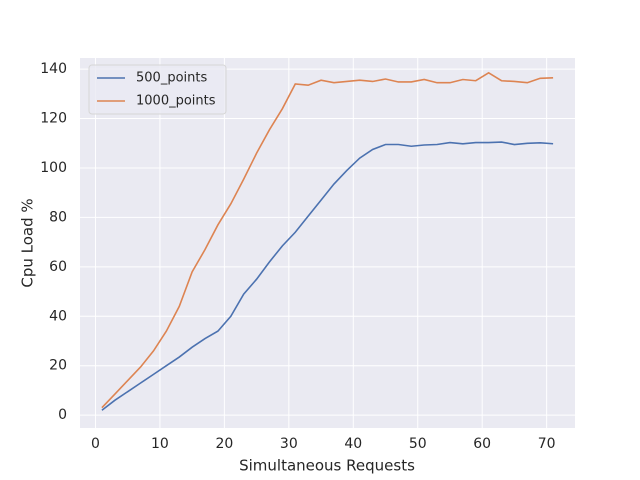  What do you see at coordinates (418, 444) in the screenshot?
I see `x-tick-label: 50` at bounding box center [418, 444].